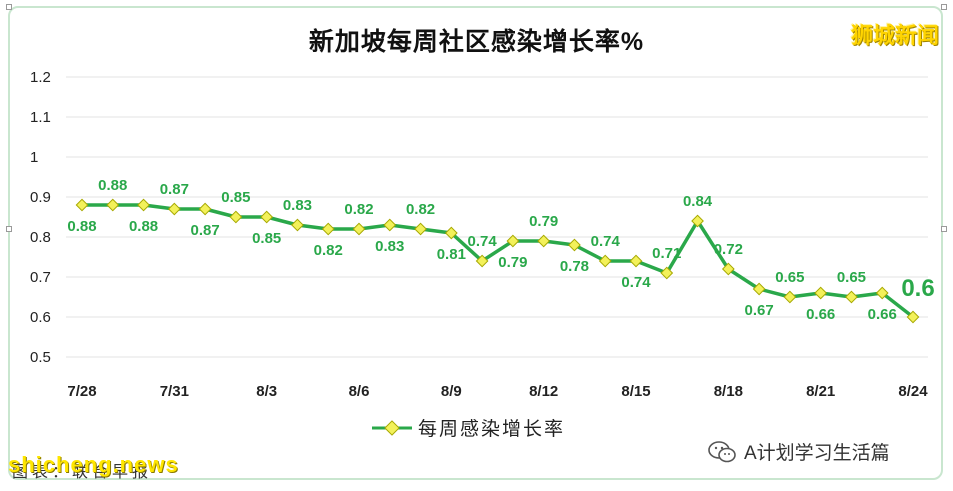 This screenshot has width=953, height=491. I want to click on x-tick-label: 8/15, so click(635, 391).